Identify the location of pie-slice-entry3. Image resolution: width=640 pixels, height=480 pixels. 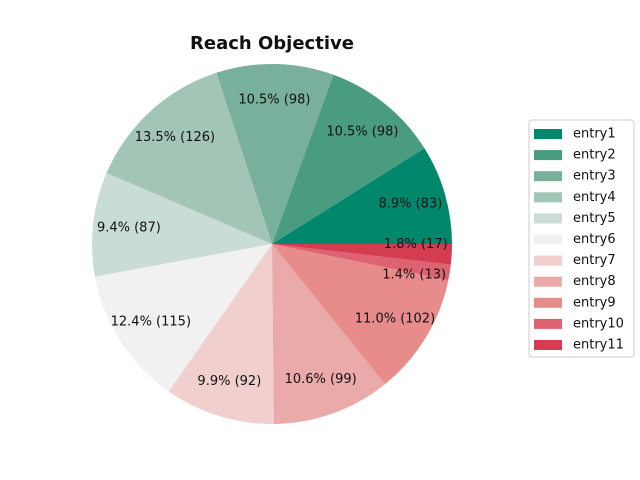
(275, 153).